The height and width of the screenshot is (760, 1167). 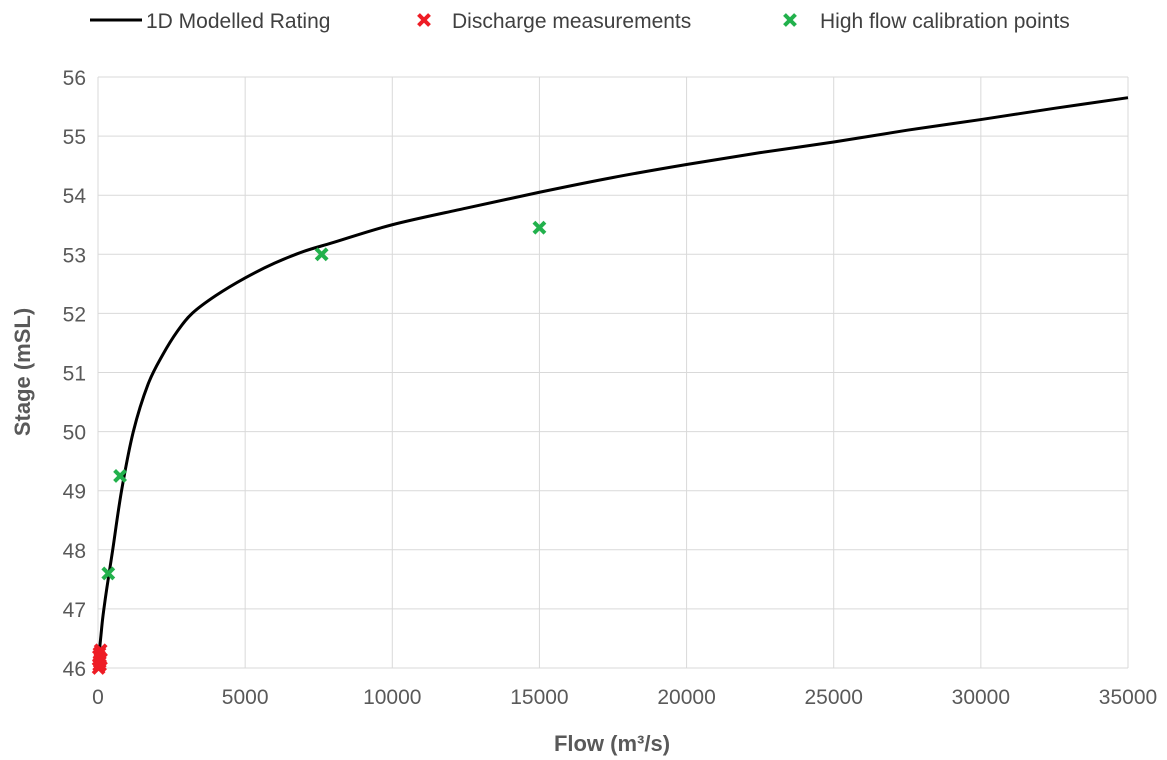 I want to click on y-axis-title: Stage (mSL), so click(x=22, y=372).